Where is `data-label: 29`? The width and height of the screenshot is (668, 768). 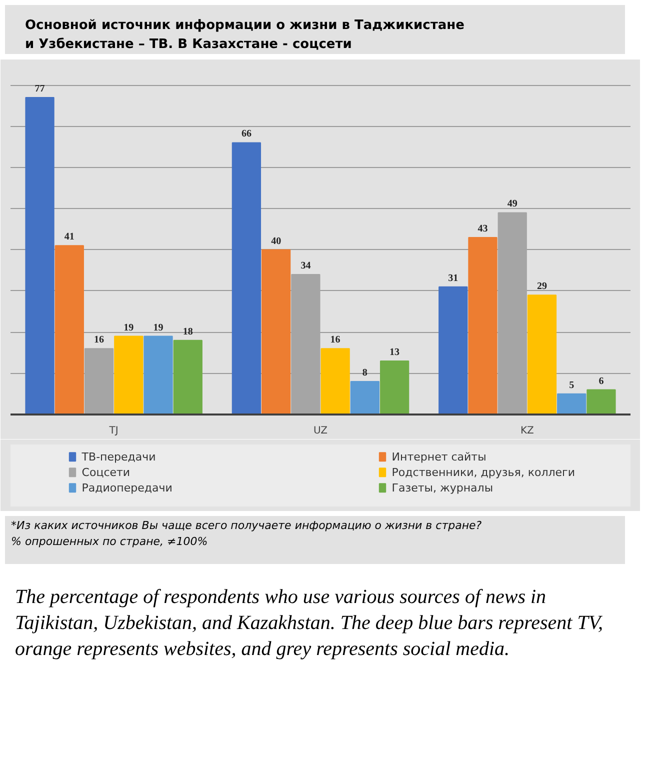
data-label: 29 is located at coordinates (541, 286).